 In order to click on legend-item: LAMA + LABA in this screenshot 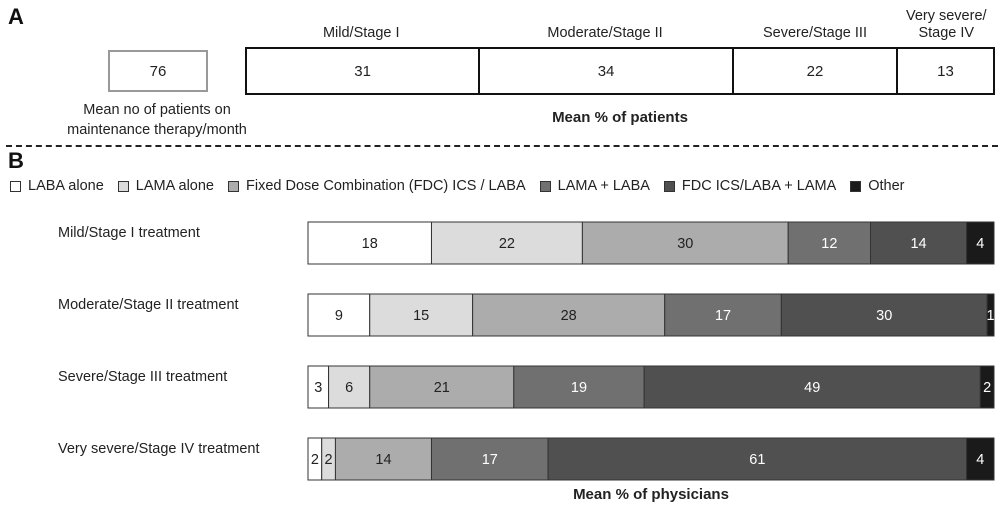, I will do `click(594, 186)`.